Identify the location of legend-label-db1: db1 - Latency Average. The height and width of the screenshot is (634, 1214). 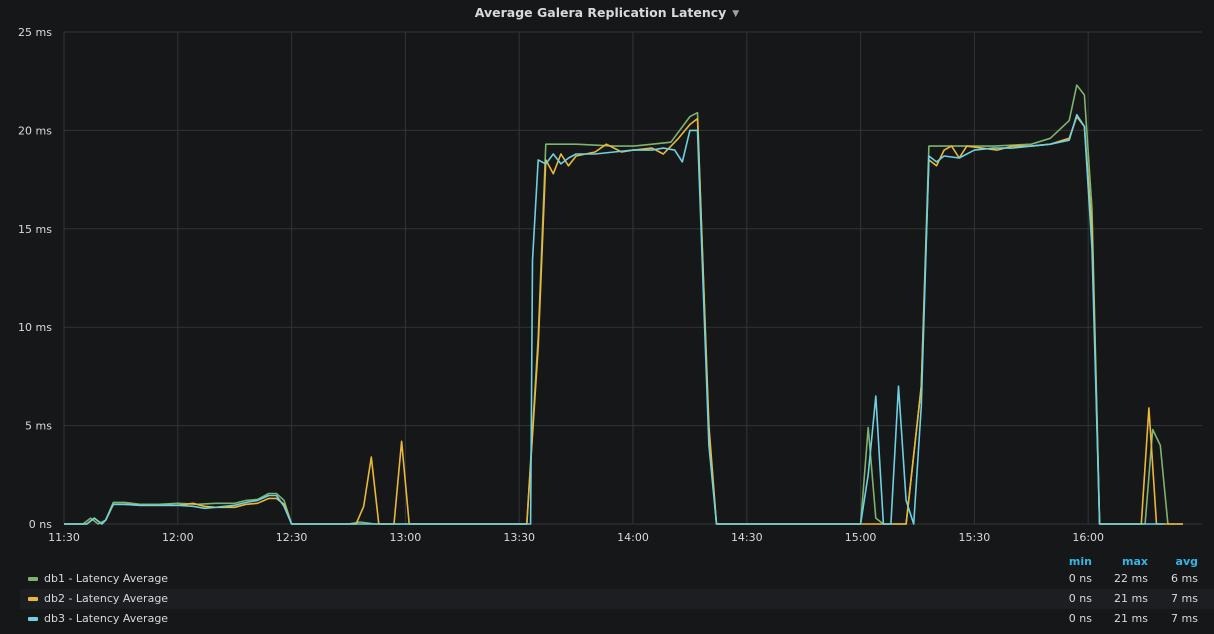
(106, 578).